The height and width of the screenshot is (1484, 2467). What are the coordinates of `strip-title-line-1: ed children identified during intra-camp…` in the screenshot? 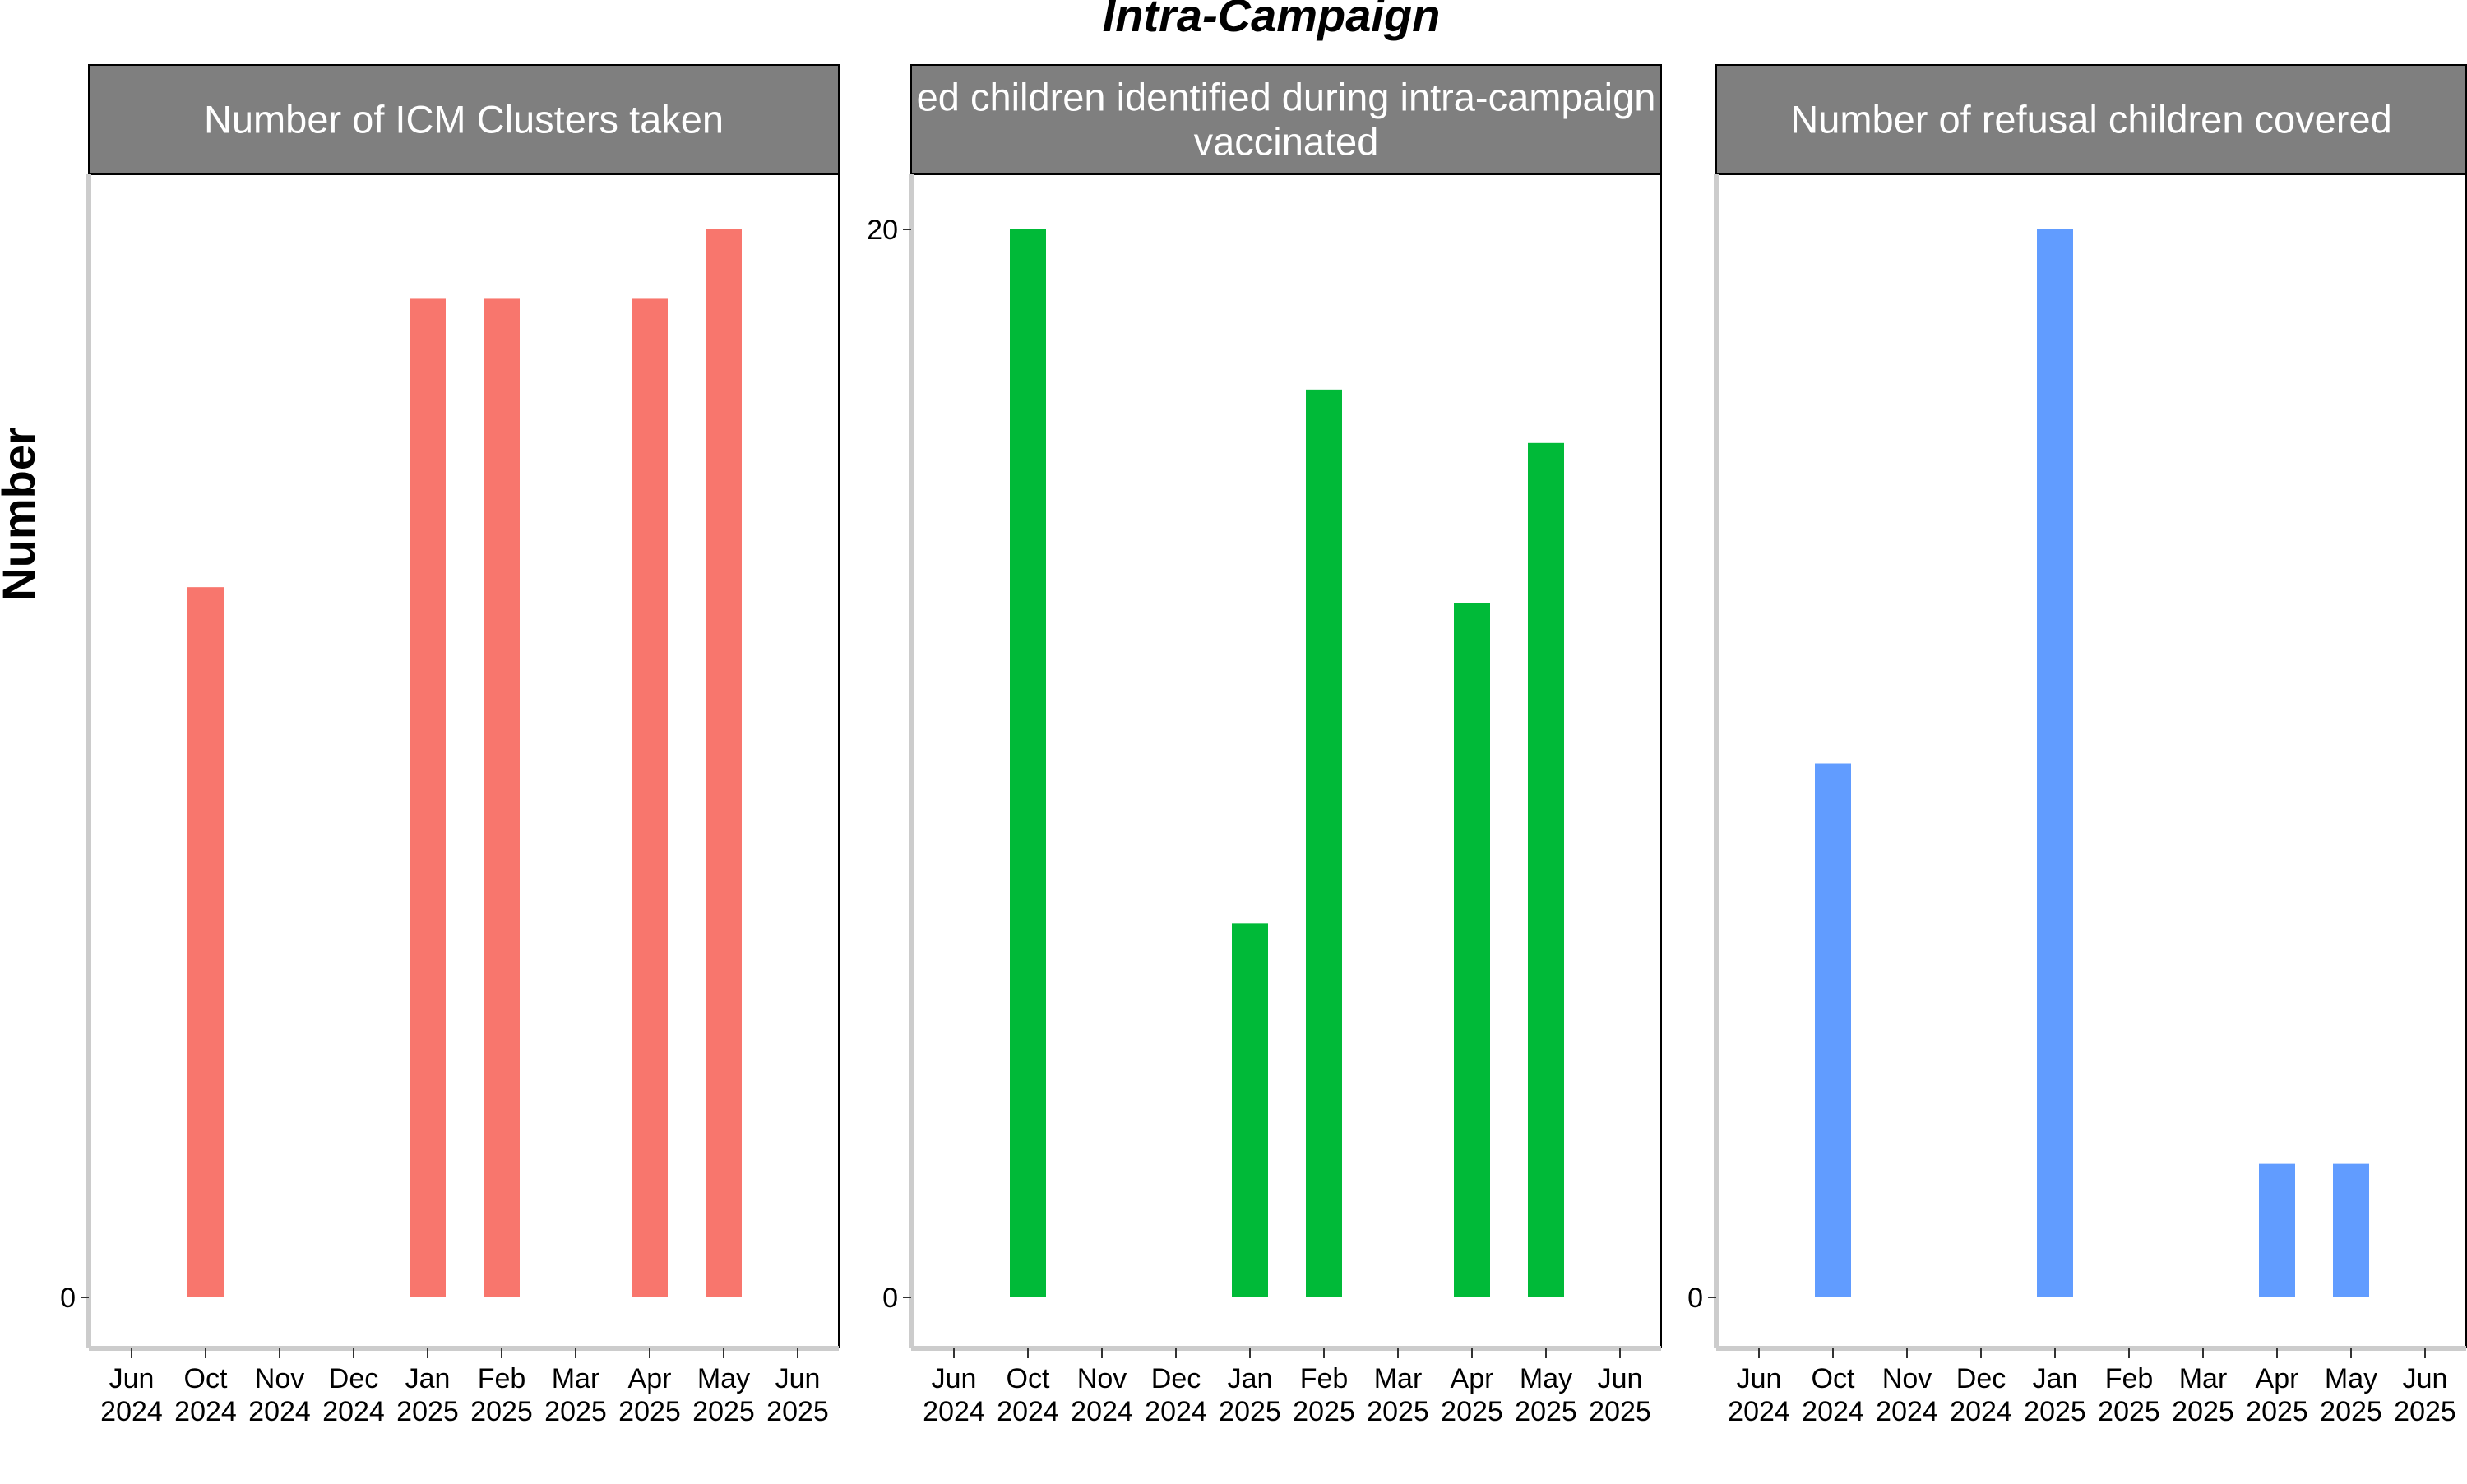 It's located at (1287, 97).